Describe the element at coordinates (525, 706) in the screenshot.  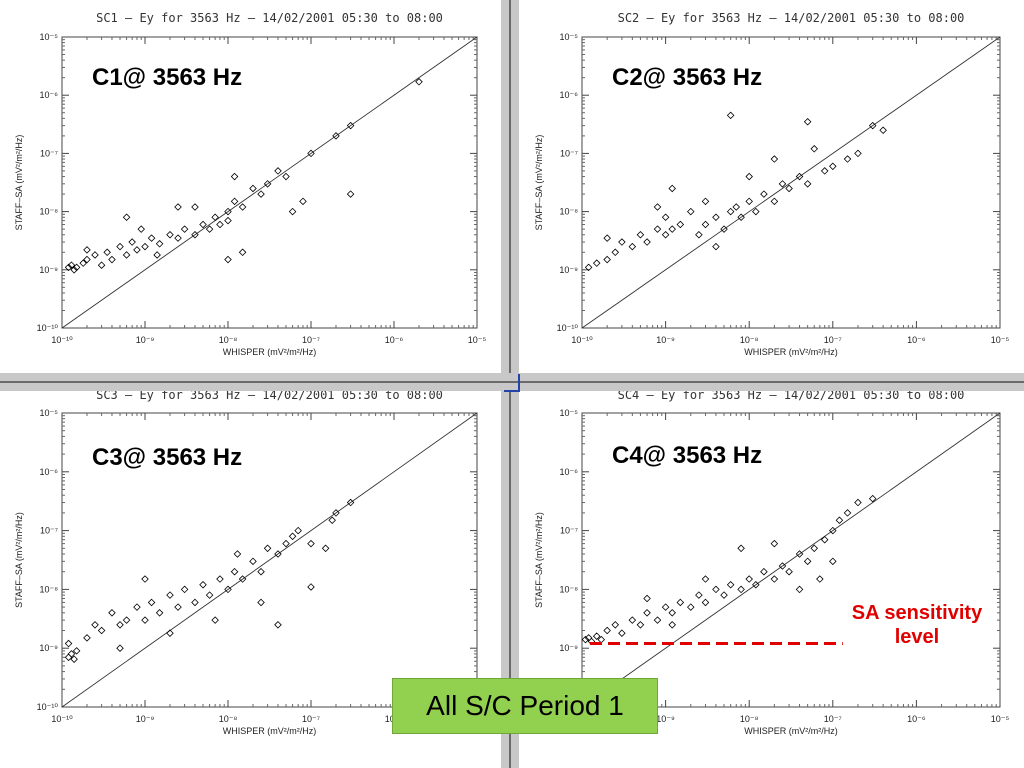
I see `period-badge: All S/C Period 1` at that location.